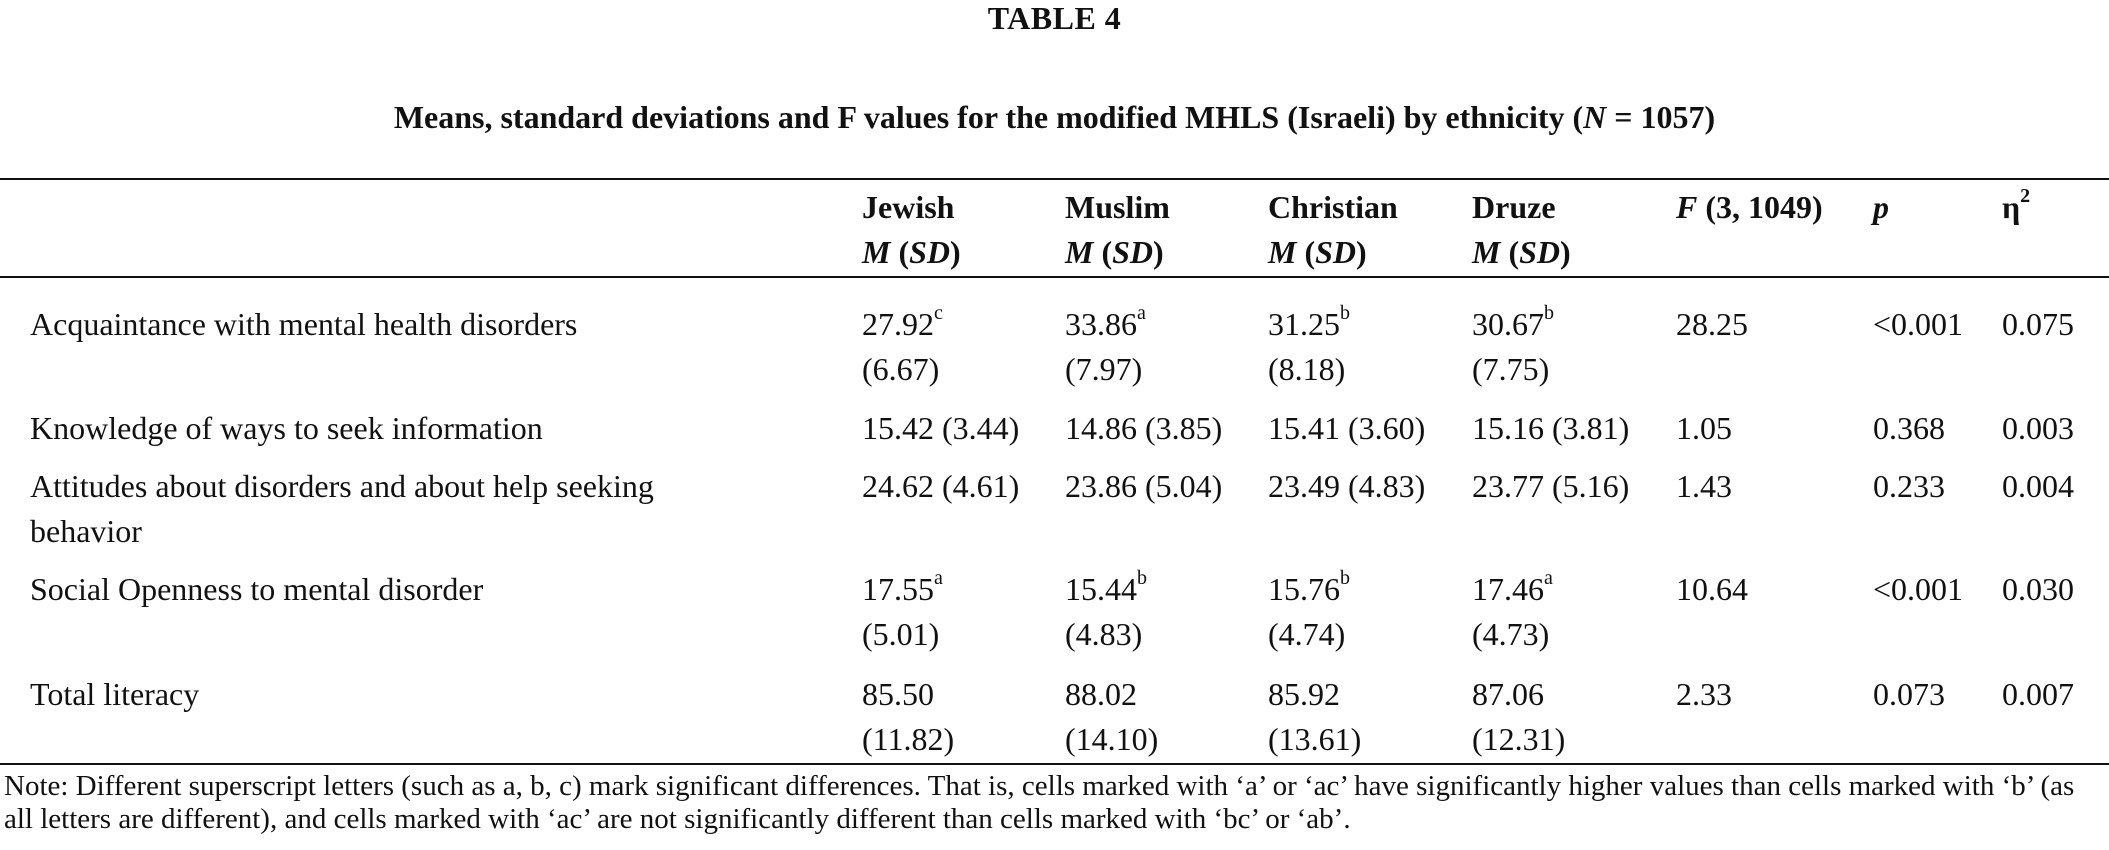 The height and width of the screenshot is (850, 2109). What do you see at coordinates (1054, 179) in the screenshot?
I see `top-rule` at bounding box center [1054, 179].